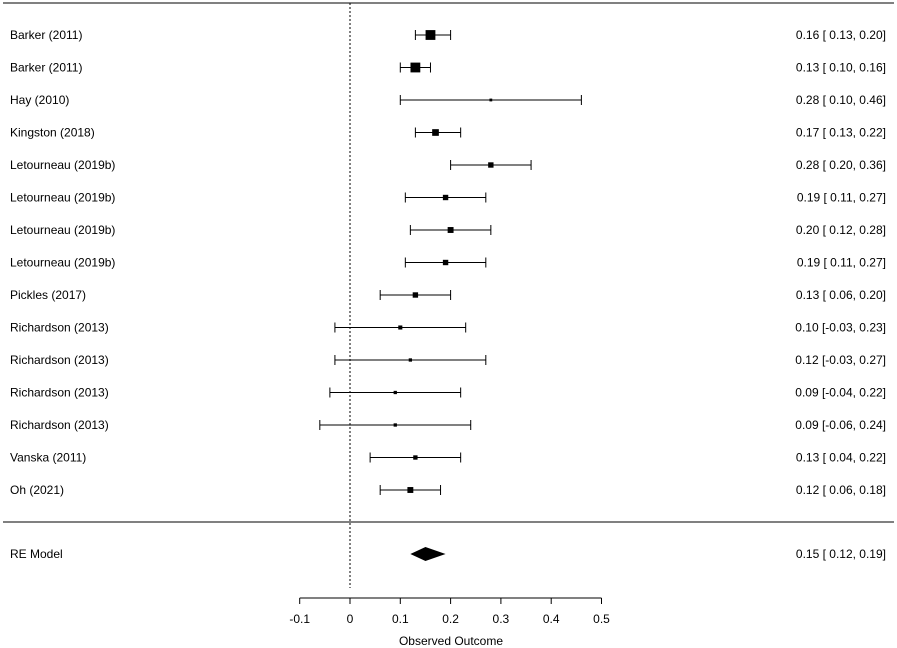  Describe the element at coordinates (39, 100) in the screenshot. I see `study-label: Hay (2010)` at that location.